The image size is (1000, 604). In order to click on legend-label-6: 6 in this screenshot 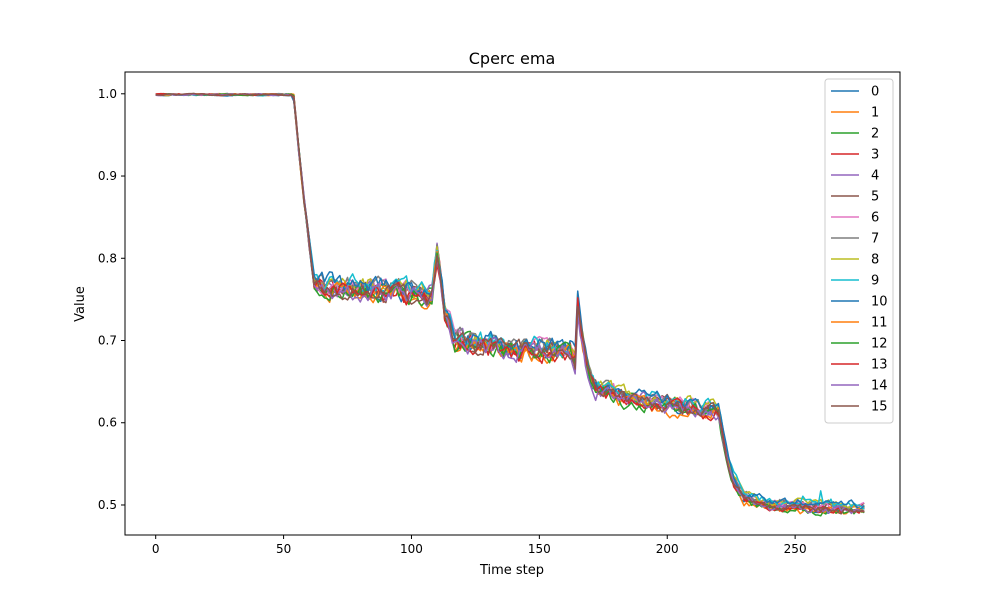, I will do `click(875, 218)`.